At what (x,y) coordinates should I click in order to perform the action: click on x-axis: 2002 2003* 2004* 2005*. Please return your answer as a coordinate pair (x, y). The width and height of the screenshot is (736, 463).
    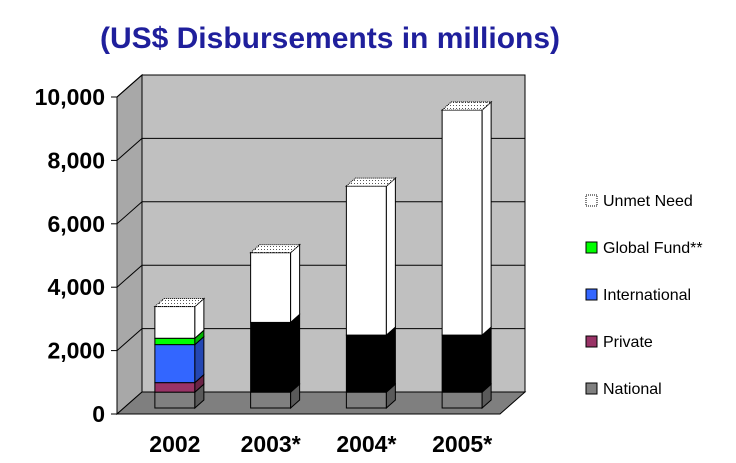
    Looking at the image, I should click on (320, 444).